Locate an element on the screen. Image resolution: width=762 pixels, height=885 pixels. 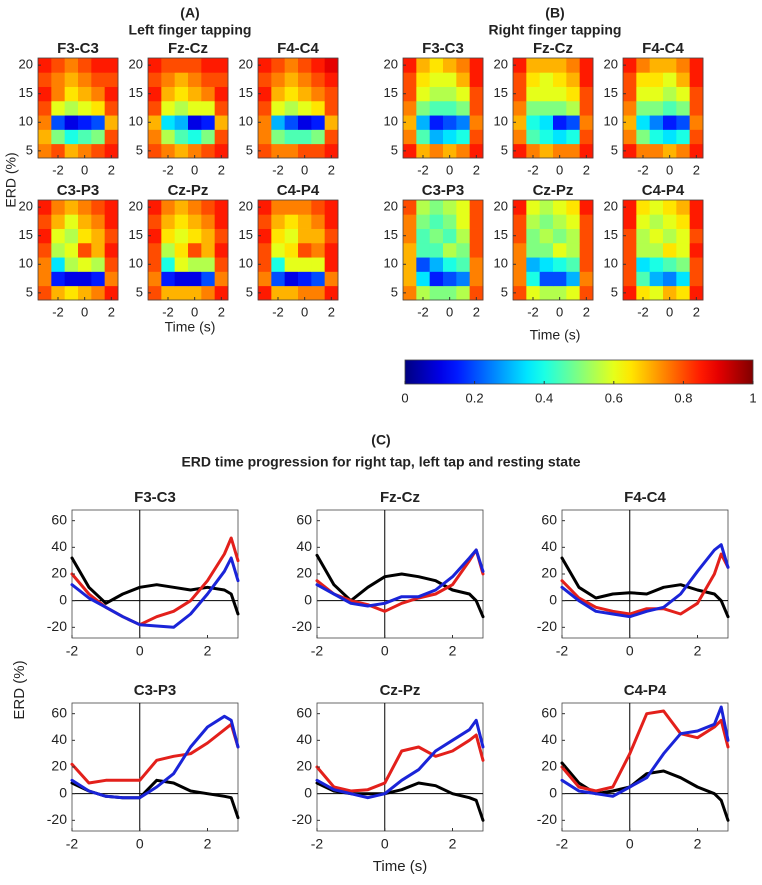
y-tick-label: 40 is located at coordinates (549, 739).